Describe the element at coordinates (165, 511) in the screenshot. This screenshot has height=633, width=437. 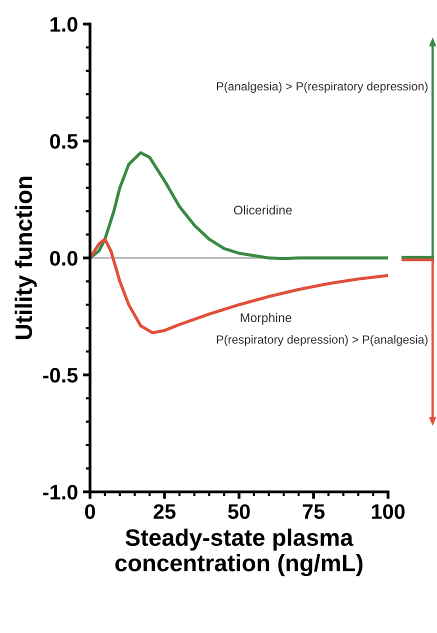
I see `x-tick-label: 25` at that location.